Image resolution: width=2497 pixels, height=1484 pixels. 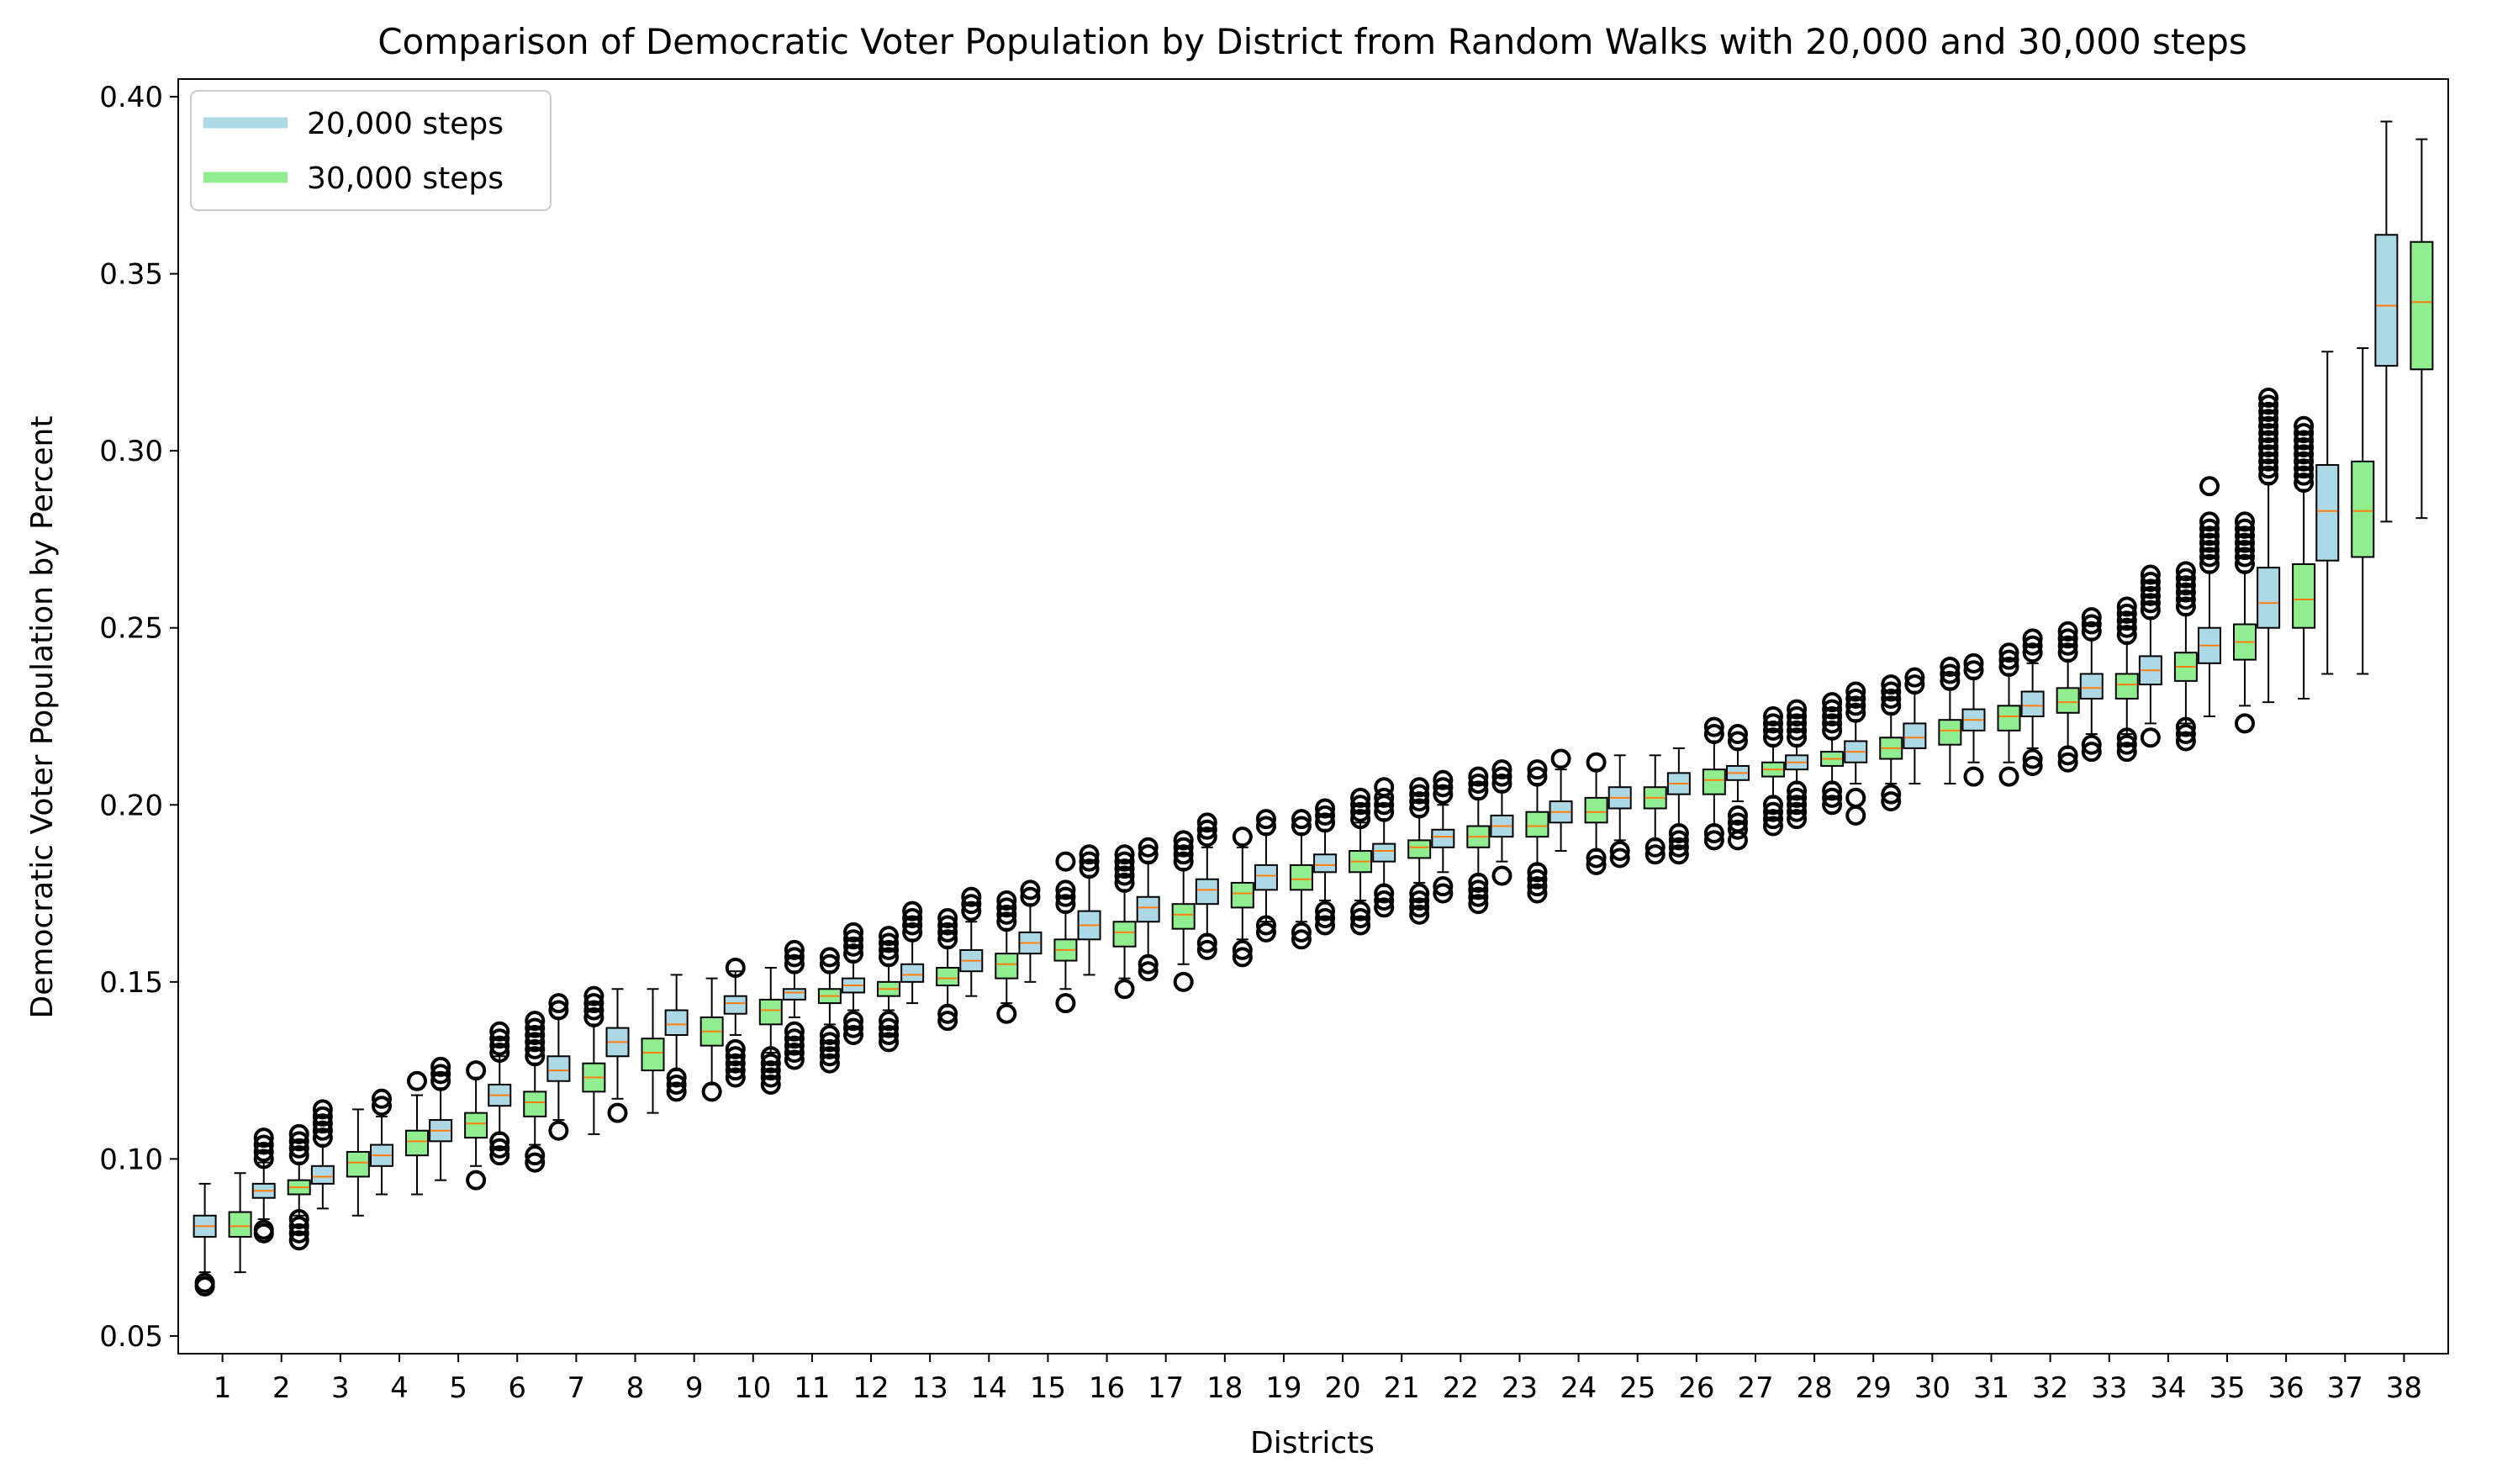 I want to click on x-tick-label: 18, so click(x=1224, y=1388).